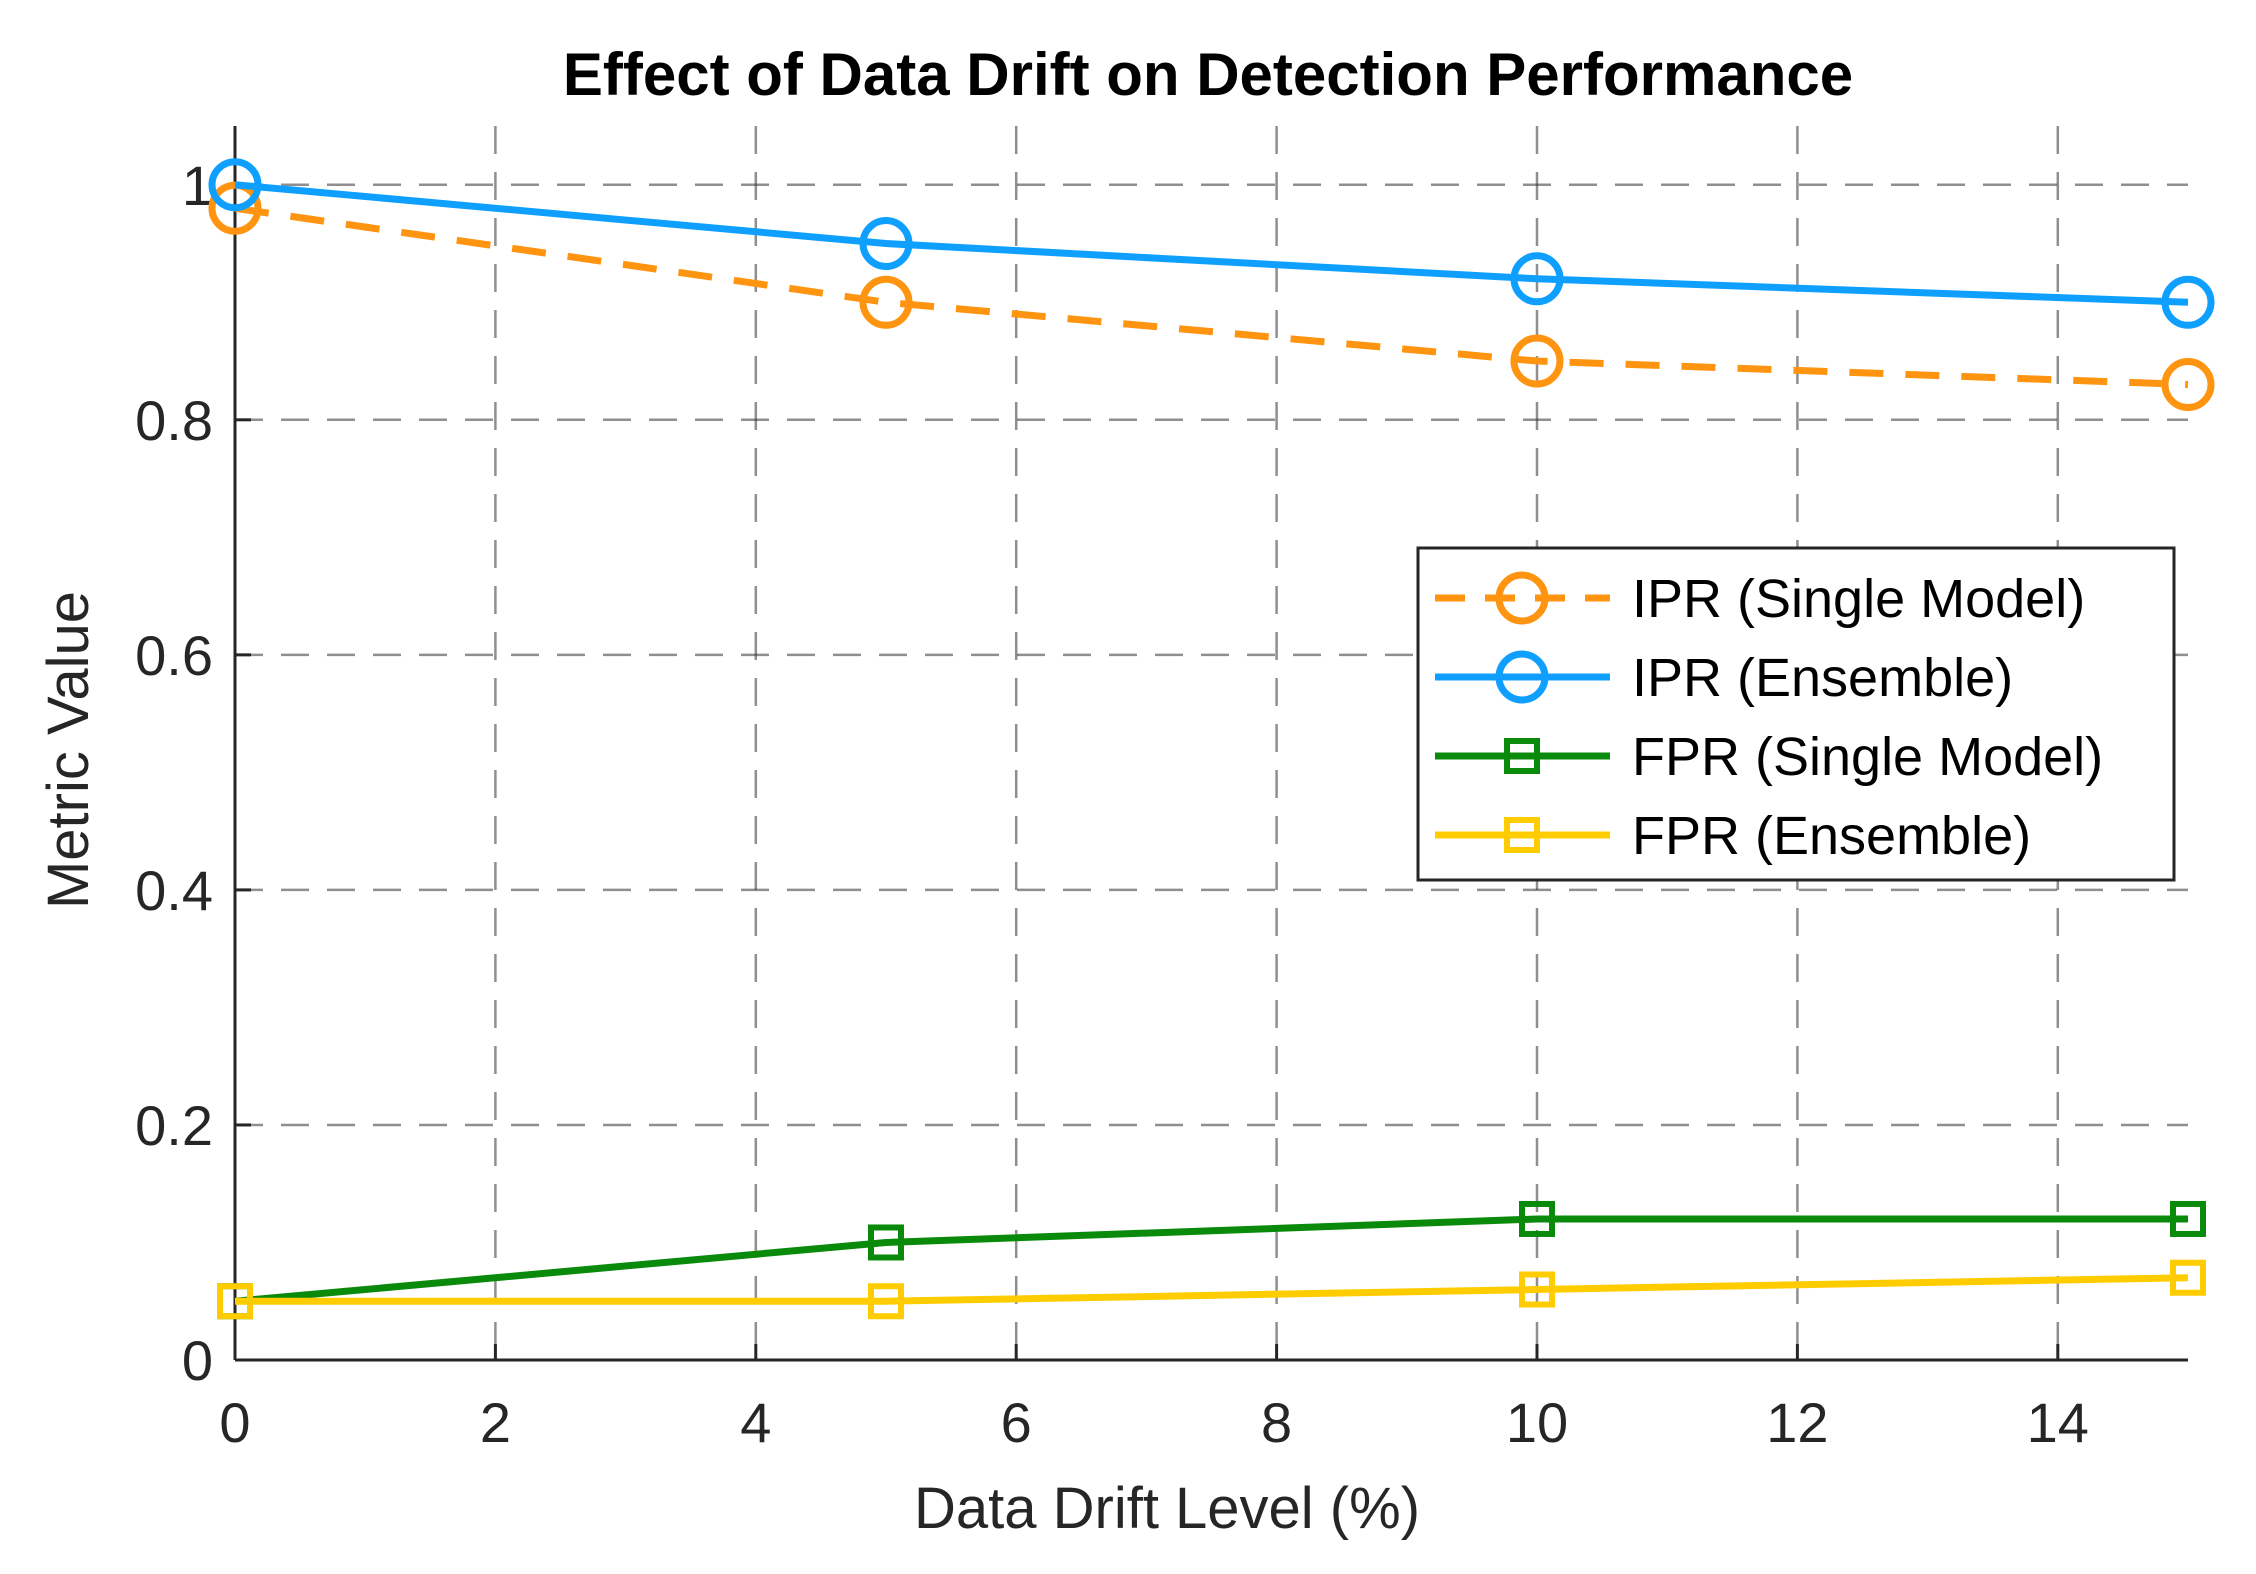  I want to click on legend-item: FPR (Ensemble), so click(1733, 836).